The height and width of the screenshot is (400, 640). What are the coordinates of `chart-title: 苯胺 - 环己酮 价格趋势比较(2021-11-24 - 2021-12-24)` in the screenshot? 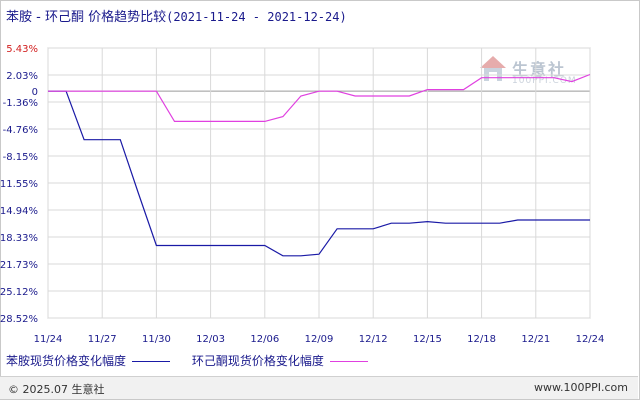 It's located at (176, 15).